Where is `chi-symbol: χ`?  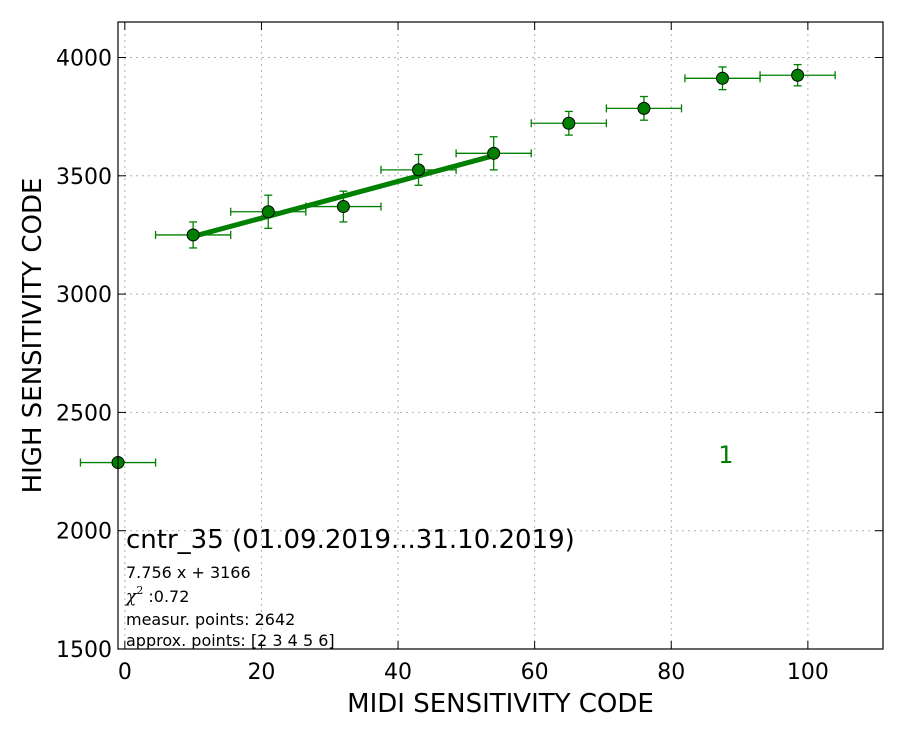 chi-symbol: χ is located at coordinates (131, 597).